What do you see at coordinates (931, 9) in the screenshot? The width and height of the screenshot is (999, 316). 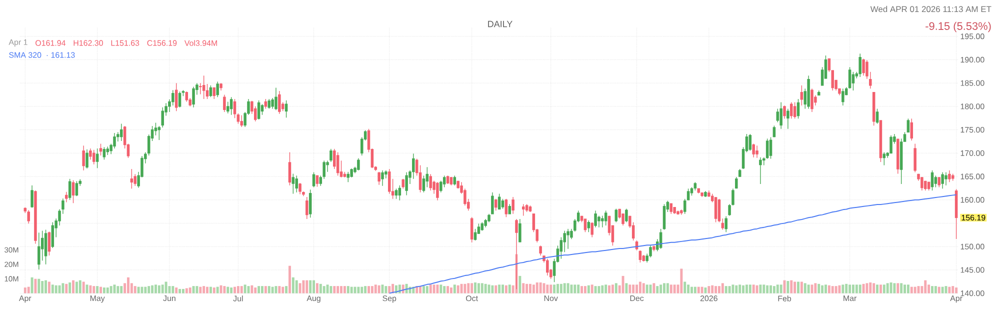 I see `chart-subtitle: Wed APR 01 2026 11:13 AM ET` at bounding box center [931, 9].